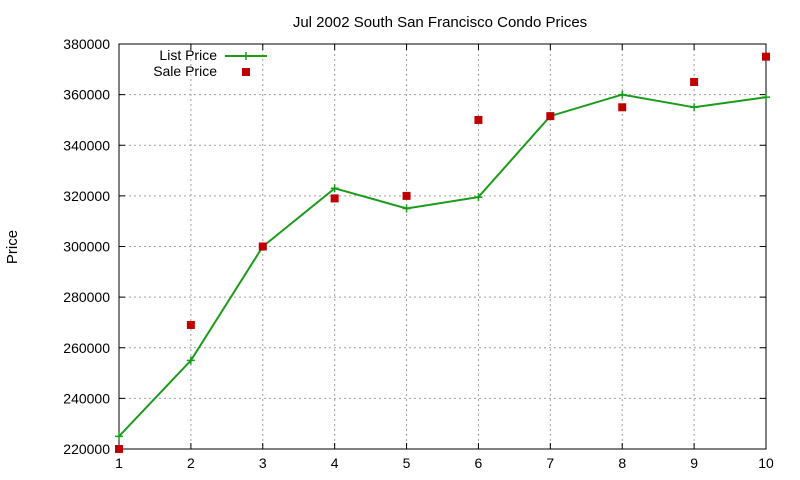 This screenshot has height=480, width=800. What do you see at coordinates (86, 398) in the screenshot?
I see `y-tick-label: 240000` at bounding box center [86, 398].